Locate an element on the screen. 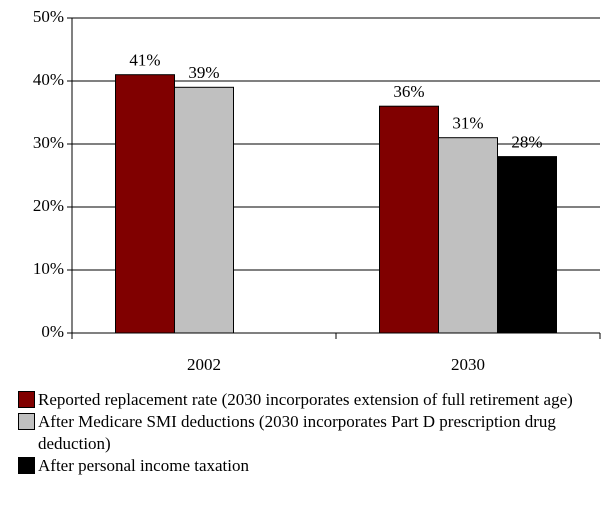 The height and width of the screenshot is (516, 609). data-label: 28% is located at coordinates (526, 142).